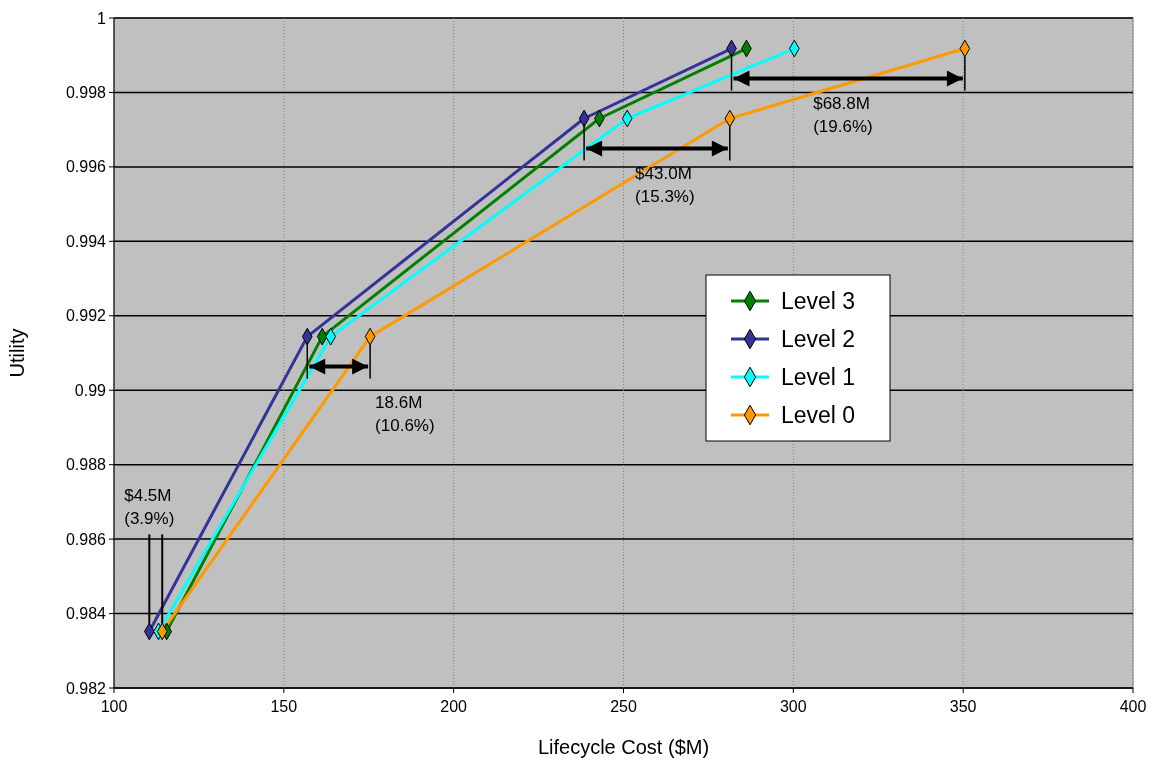 This screenshot has width=1155, height=774. Describe the element at coordinates (623, 706) in the screenshot. I see `x-tick-label: 250` at that location.